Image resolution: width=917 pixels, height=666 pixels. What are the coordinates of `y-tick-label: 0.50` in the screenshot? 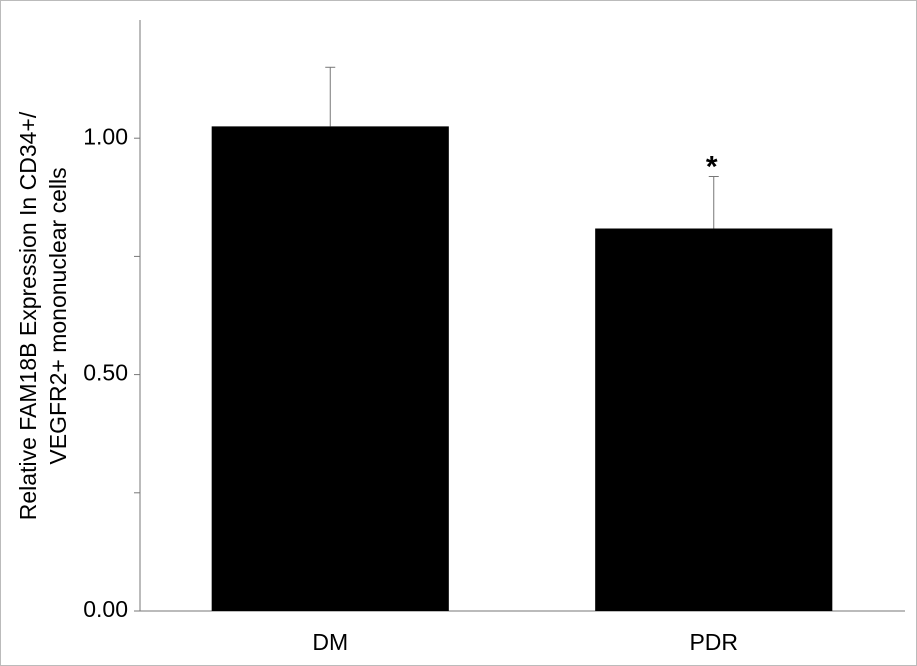 It's located at (105, 373).